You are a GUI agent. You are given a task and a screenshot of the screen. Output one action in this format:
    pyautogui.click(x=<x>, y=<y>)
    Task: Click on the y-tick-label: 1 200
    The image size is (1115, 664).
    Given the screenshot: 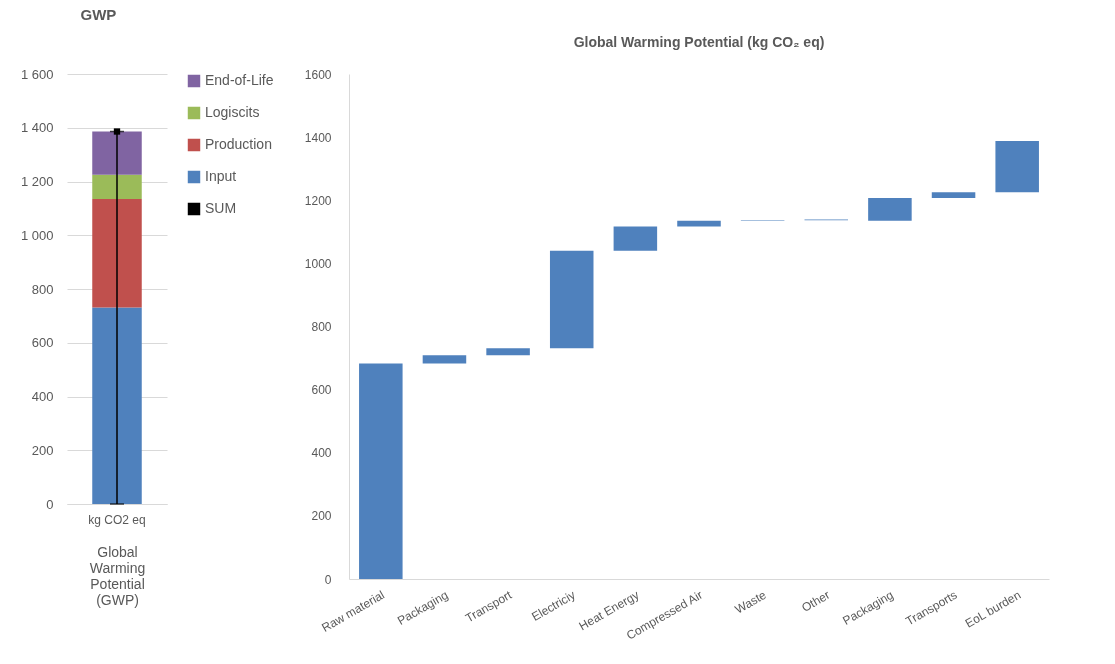 What is the action you would take?
    pyautogui.click(x=37, y=181)
    